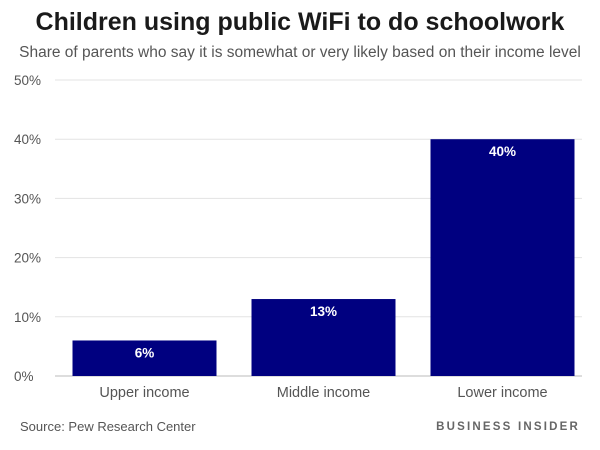 The height and width of the screenshot is (450, 600). I want to click on brand-logo-text: BUSINESS INSIDER, so click(508, 427).